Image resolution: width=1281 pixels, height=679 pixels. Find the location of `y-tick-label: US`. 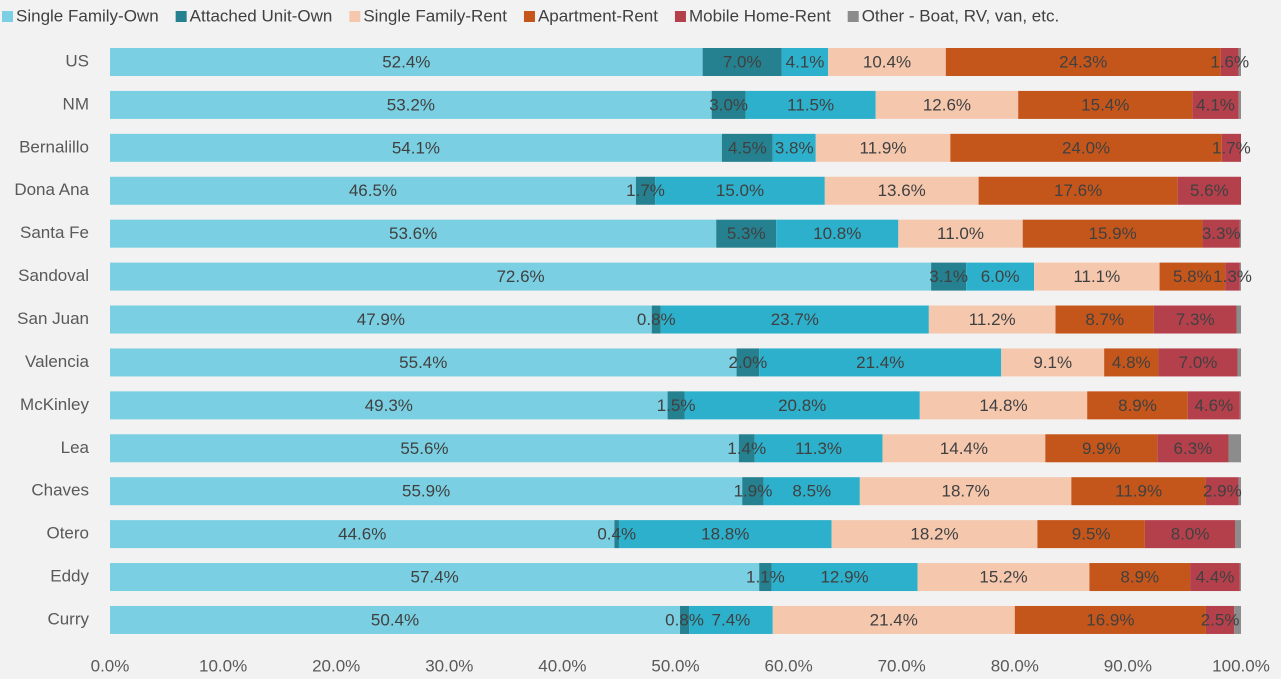

y-tick-label: US is located at coordinates (77, 60).